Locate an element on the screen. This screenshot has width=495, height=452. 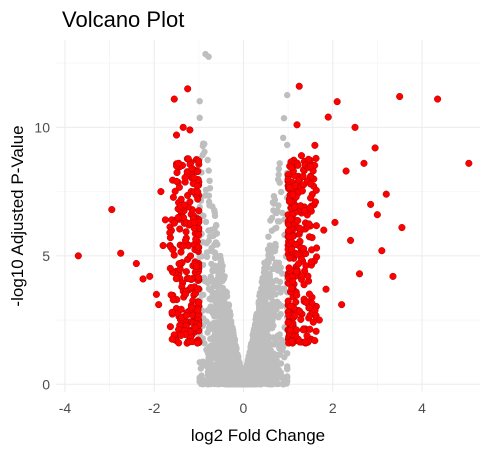
x-tick-label: 2 is located at coordinates (333, 408).